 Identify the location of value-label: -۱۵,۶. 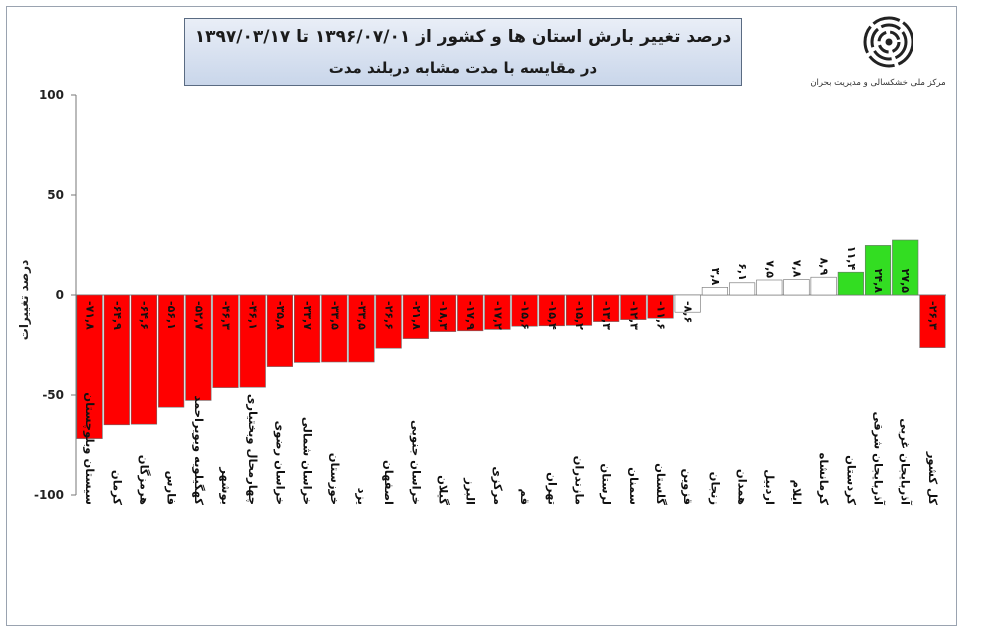
(525, 315).